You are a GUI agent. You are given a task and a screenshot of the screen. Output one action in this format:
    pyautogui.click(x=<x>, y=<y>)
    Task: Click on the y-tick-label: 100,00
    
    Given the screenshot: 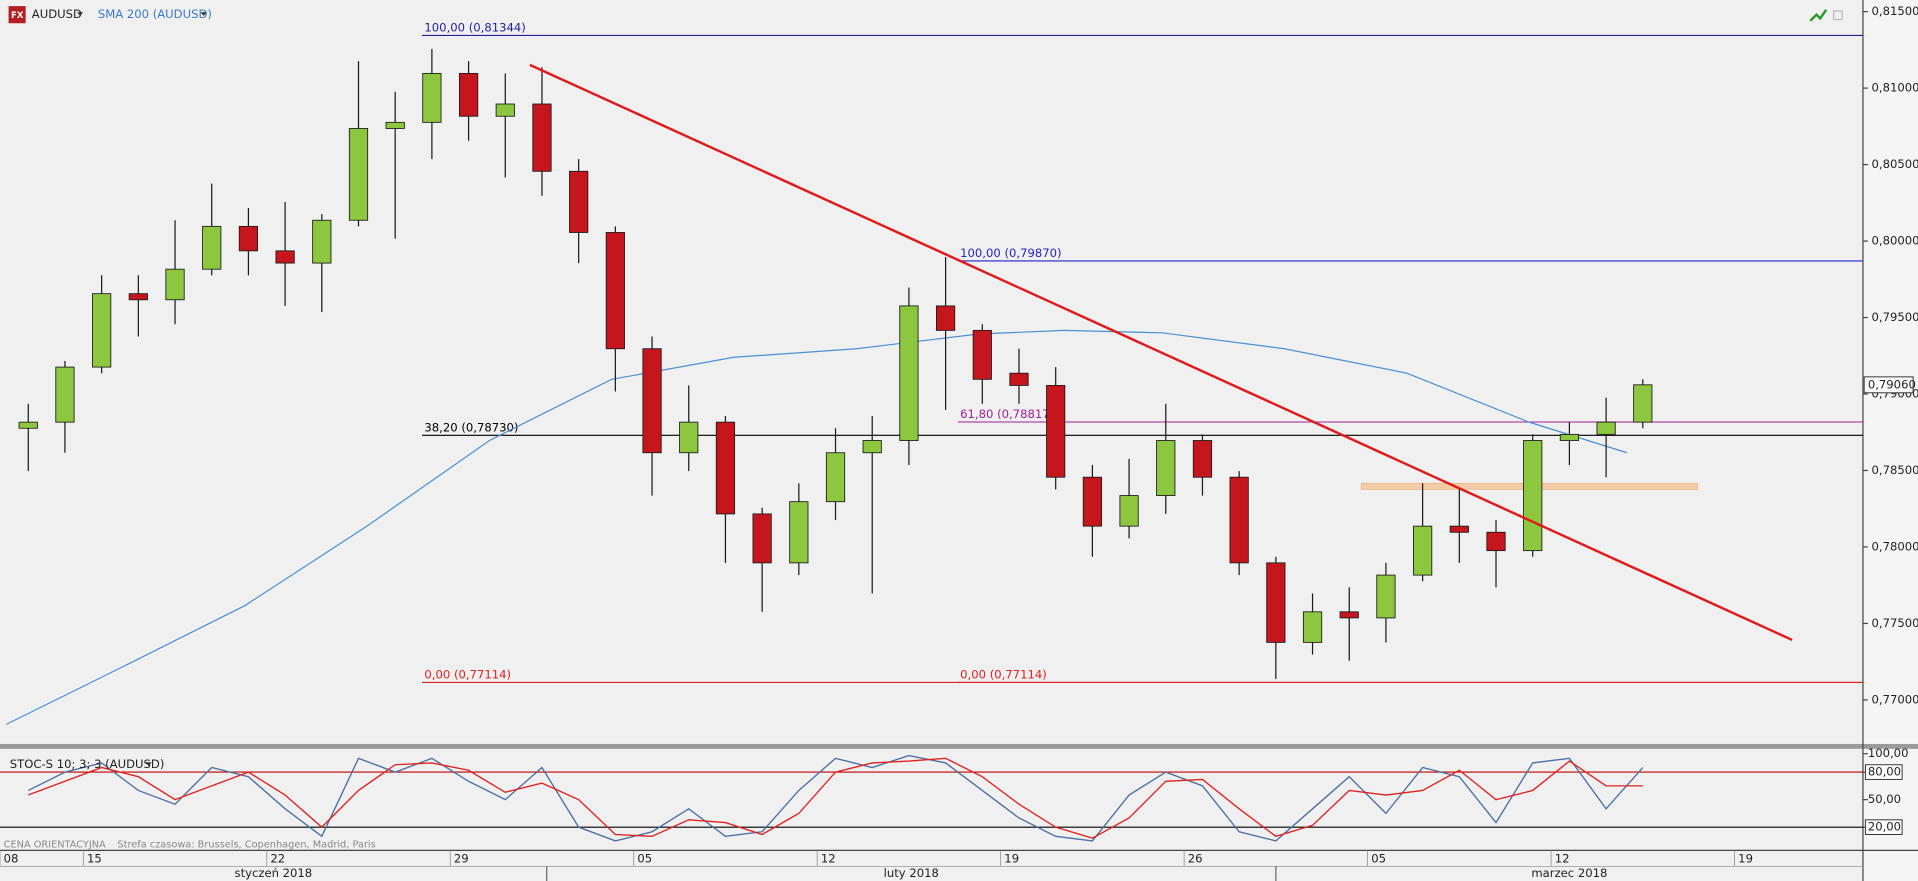 What is the action you would take?
    pyautogui.click(x=1888, y=753)
    